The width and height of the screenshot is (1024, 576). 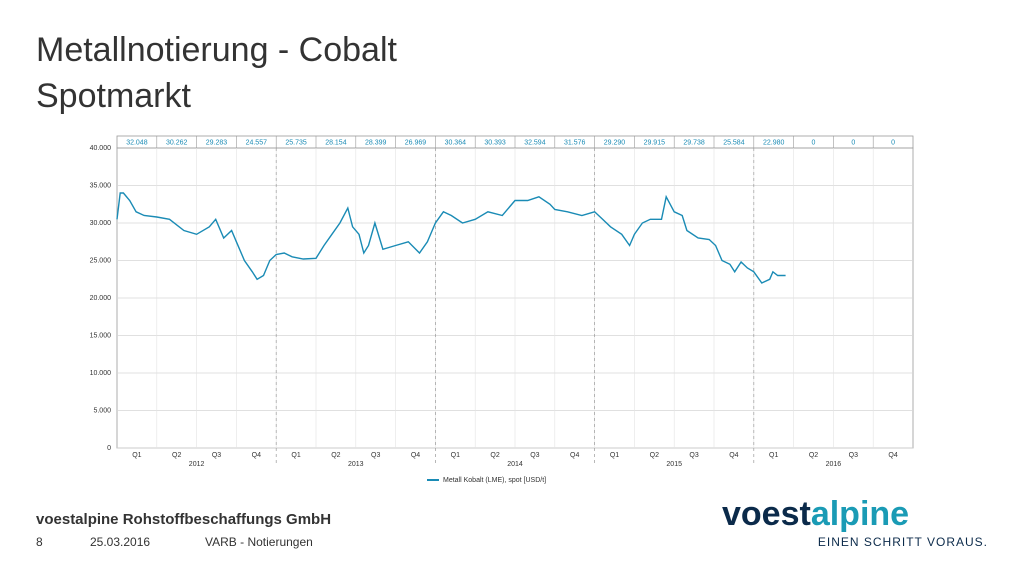 What do you see at coordinates (903, 542) in the screenshot?
I see `logo-slogan: EINEN SCHRITT VORAUS.` at bounding box center [903, 542].